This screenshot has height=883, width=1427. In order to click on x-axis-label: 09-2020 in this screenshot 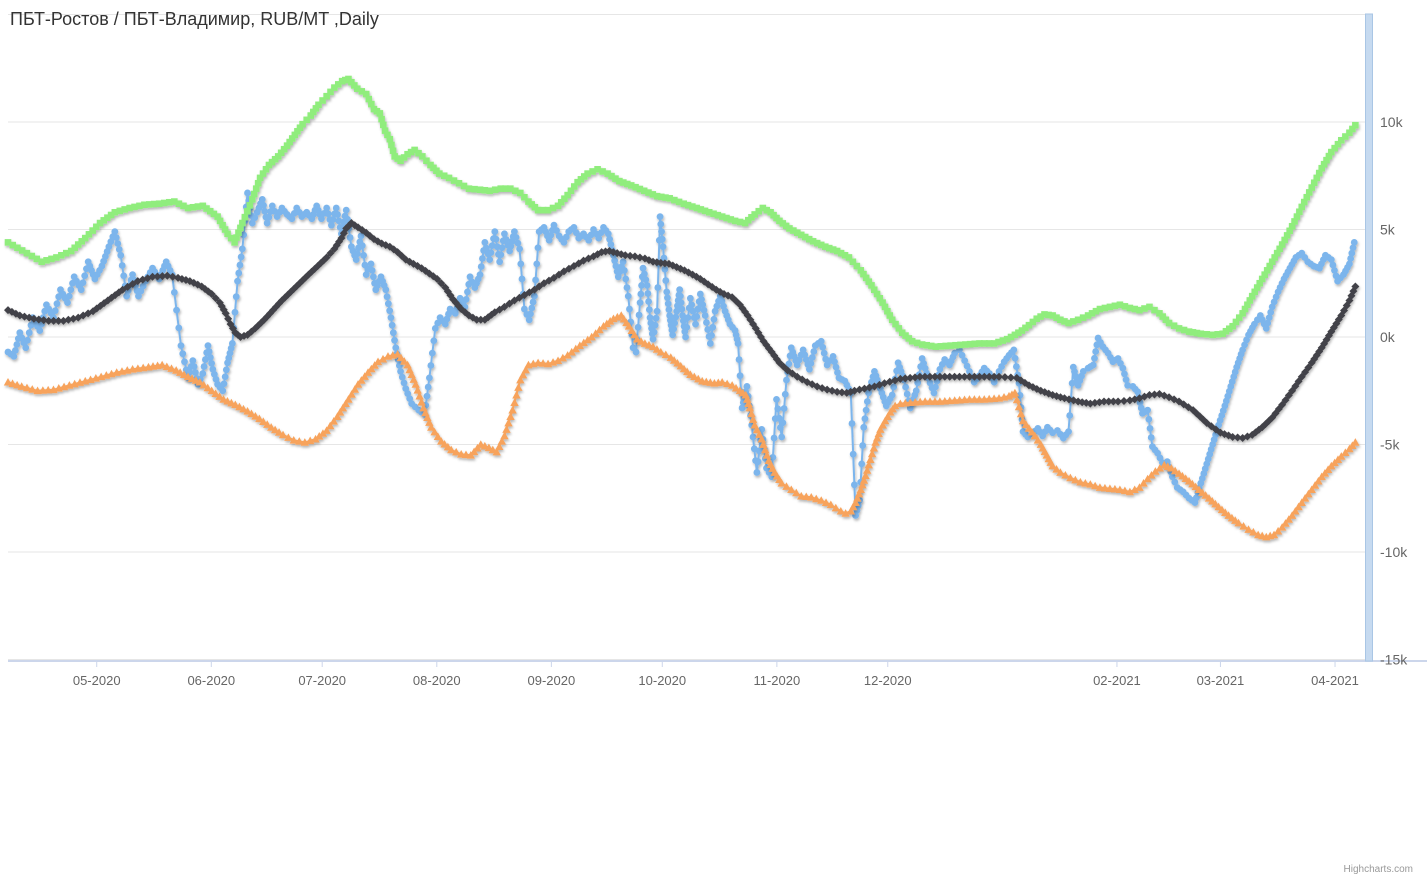, I will do `click(552, 680)`.